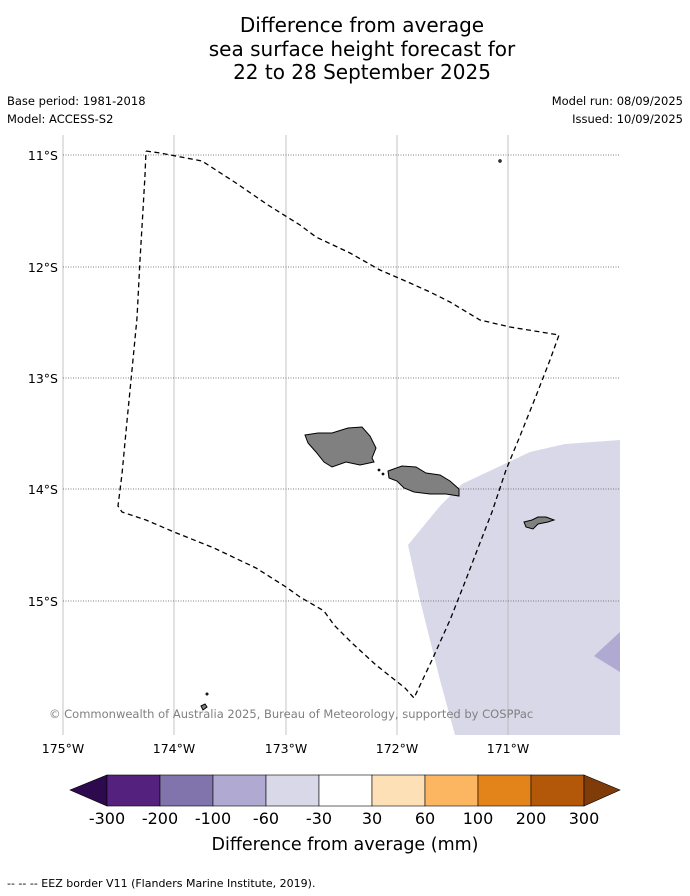 The image size is (690, 896). I want to click on lat-label: 12°S, so click(43, 267).